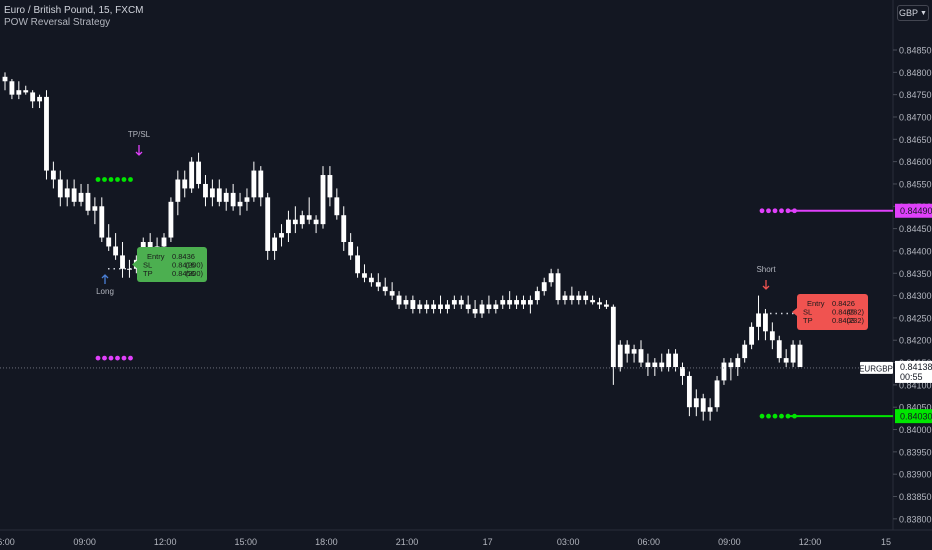  Describe the element at coordinates (57, 22) in the screenshot. I see `strategy-name: POW Reversal Strategy` at that location.